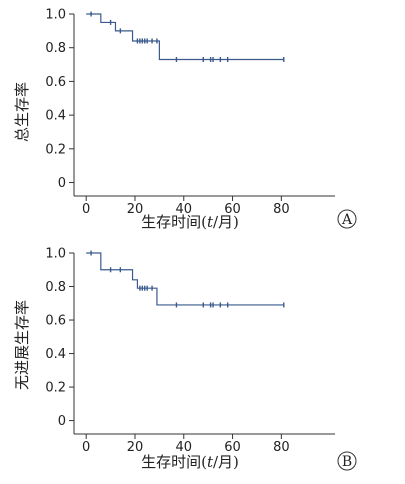 Image resolution: width=405 pixels, height=484 pixels. What do you see at coordinates (55, 15) in the screenshot?
I see `y-tick-label-a: 1.0` at bounding box center [55, 15].